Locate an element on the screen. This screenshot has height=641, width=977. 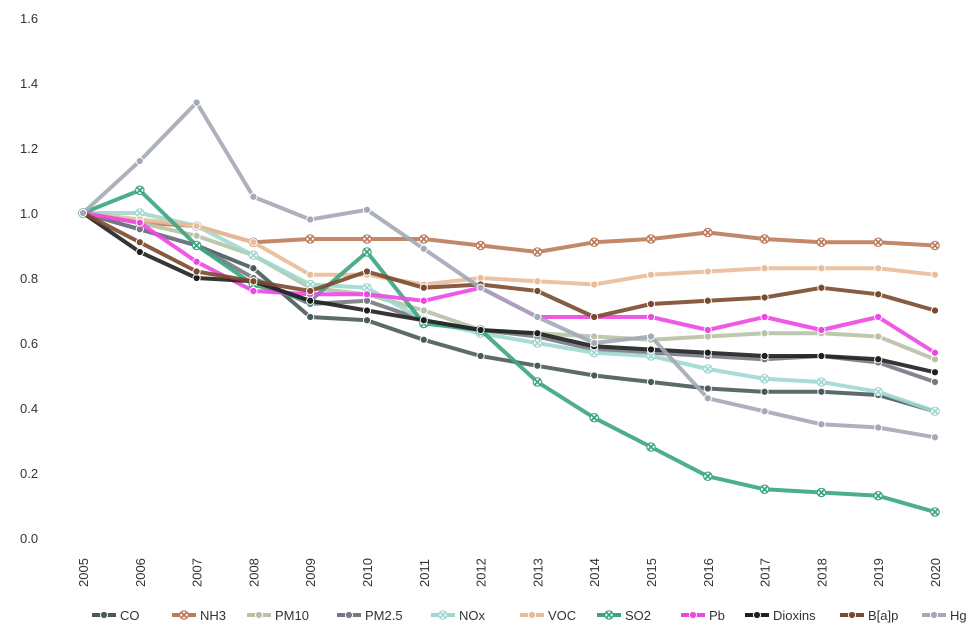
legend-item-pb: Pb is located at coordinates (703, 615).